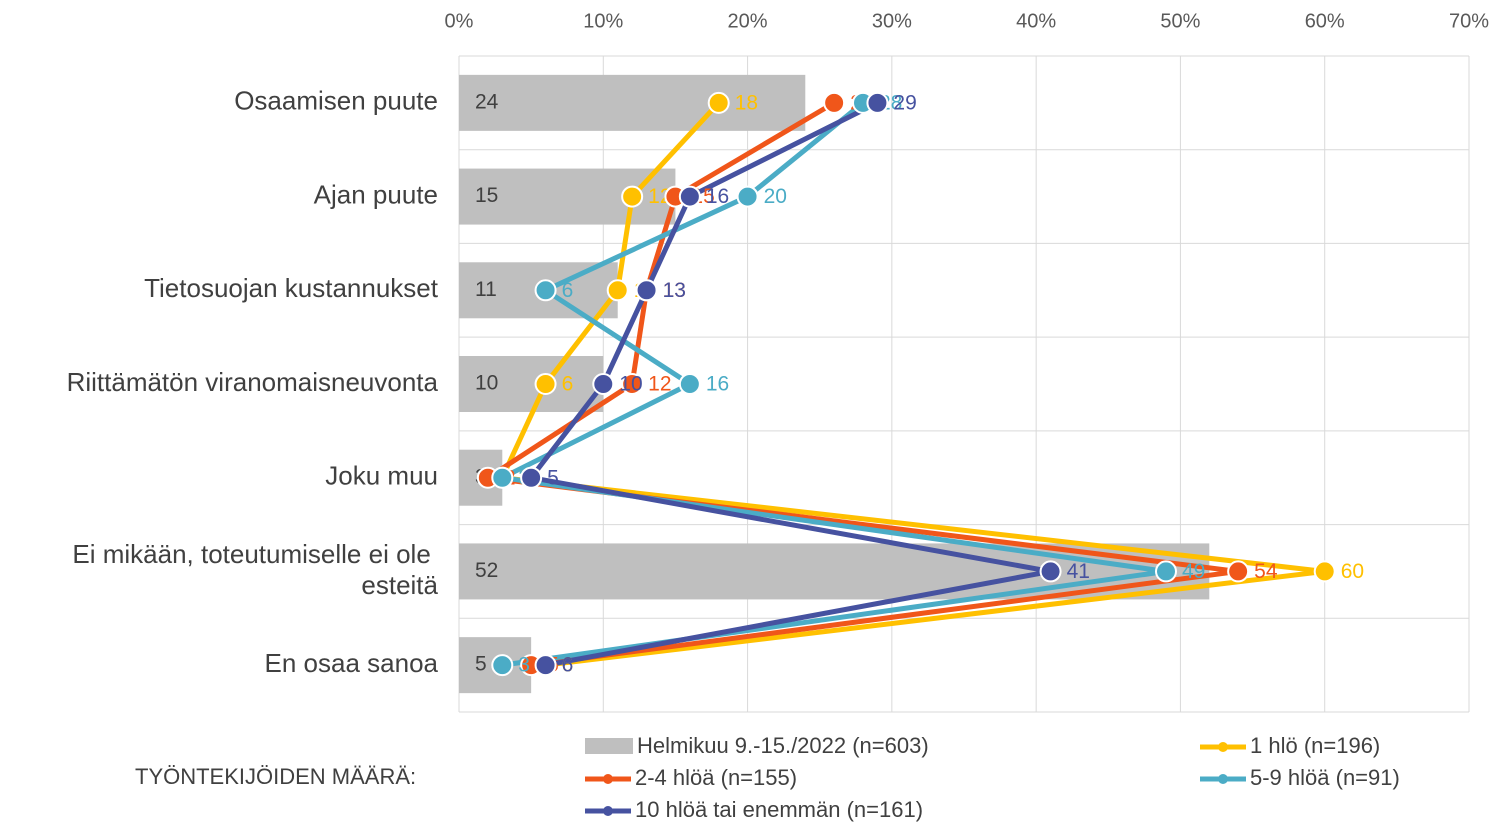 The image size is (1501, 828). What do you see at coordinates (253, 382) in the screenshot?
I see `y-tick-label: Riittämätön viranomaisneuvonta` at bounding box center [253, 382].